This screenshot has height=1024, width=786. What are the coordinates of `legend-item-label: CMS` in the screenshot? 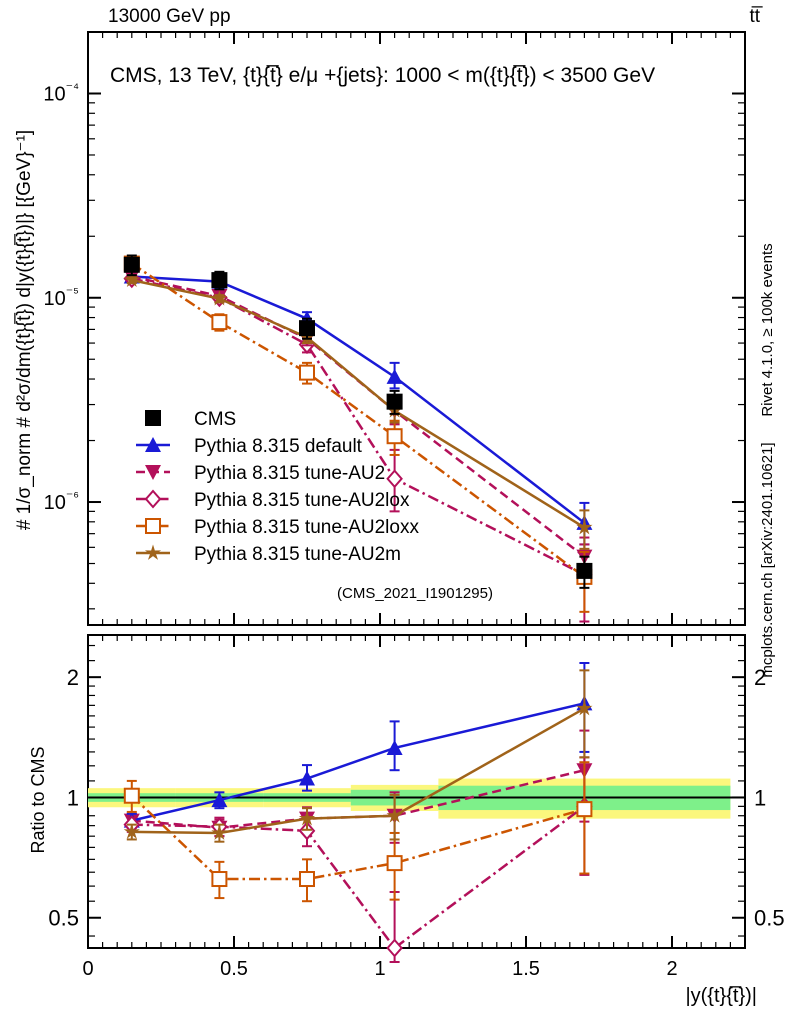 It's located at (215, 419).